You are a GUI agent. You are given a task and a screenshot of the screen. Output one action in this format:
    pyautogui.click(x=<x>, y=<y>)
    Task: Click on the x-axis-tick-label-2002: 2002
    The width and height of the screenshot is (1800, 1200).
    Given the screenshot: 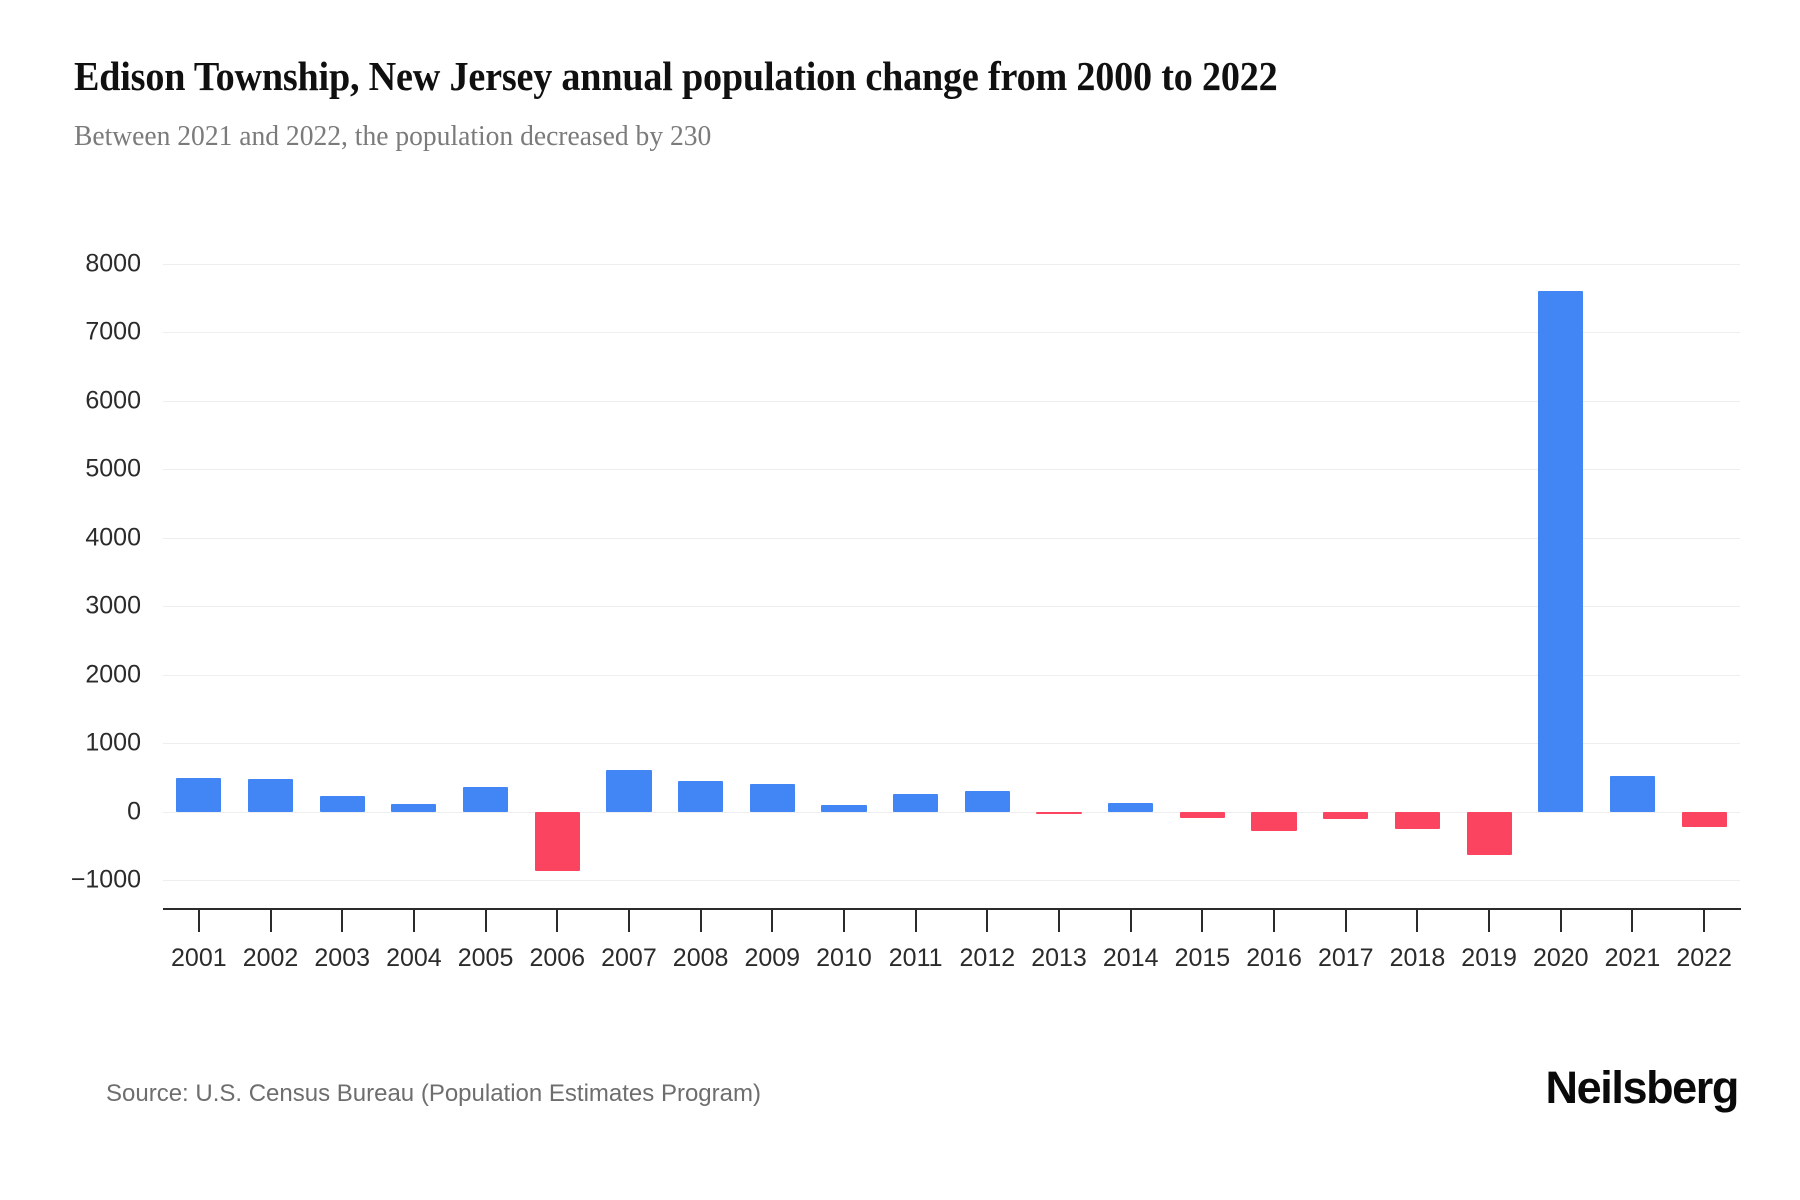 What is the action you would take?
    pyautogui.click(x=270, y=958)
    